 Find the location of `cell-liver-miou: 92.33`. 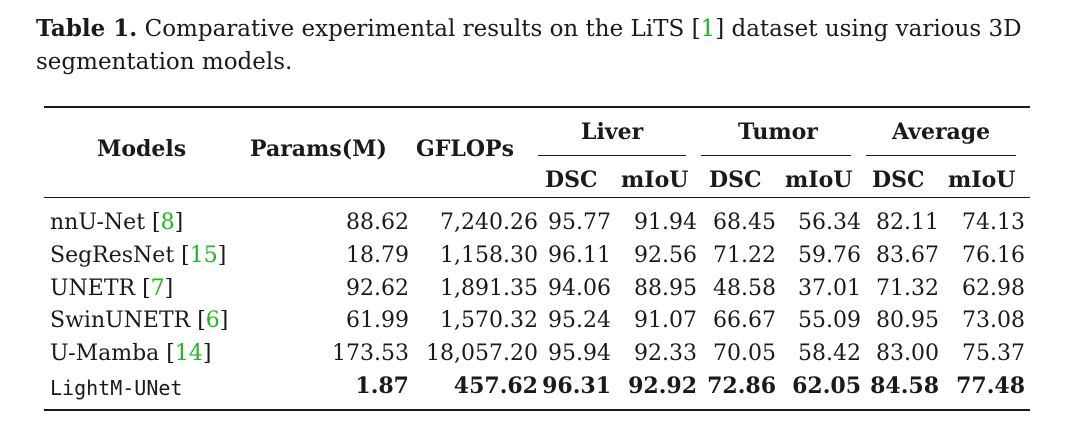

cell-liver-miou: 92.33 is located at coordinates (665, 353).